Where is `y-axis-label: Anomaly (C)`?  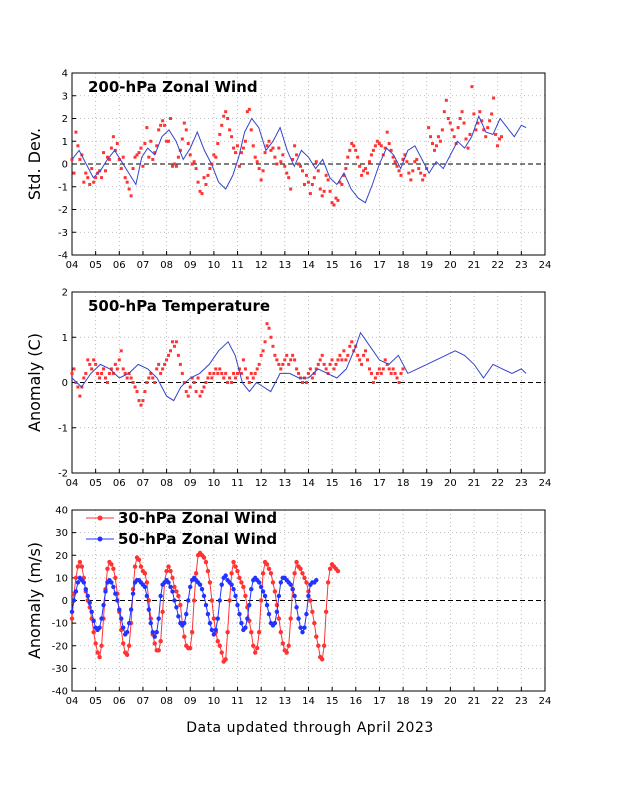 y-axis-label: Anomaly (C) is located at coordinates (34, 382).